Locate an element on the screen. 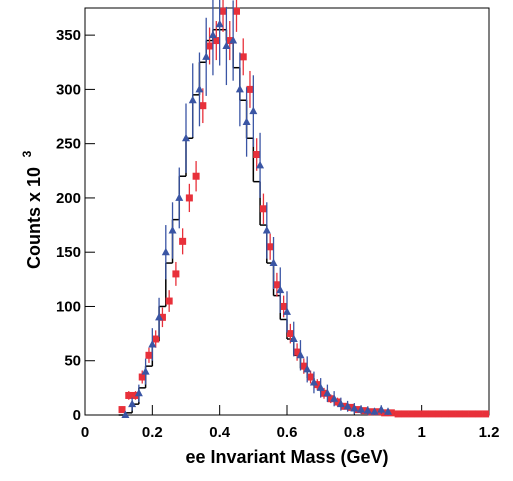  x-tick-label: 0.6 is located at coordinates (287, 432).